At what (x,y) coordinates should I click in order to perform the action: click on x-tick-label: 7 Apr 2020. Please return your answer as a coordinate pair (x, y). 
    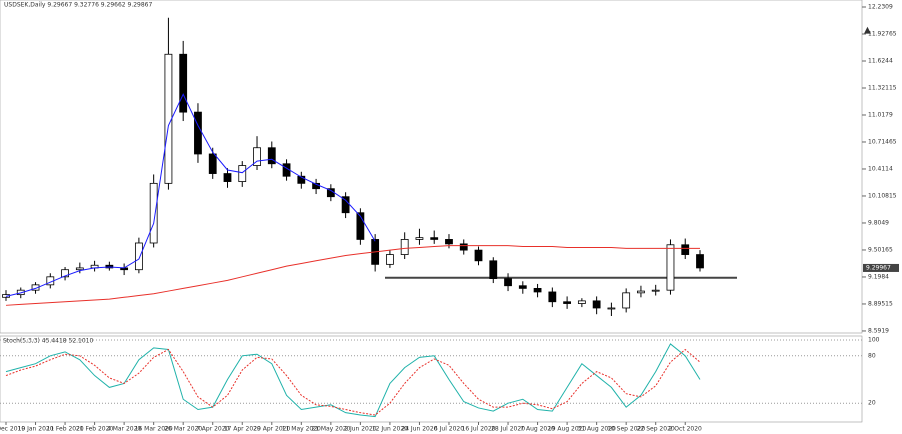
    Looking at the image, I should click on (212, 429).